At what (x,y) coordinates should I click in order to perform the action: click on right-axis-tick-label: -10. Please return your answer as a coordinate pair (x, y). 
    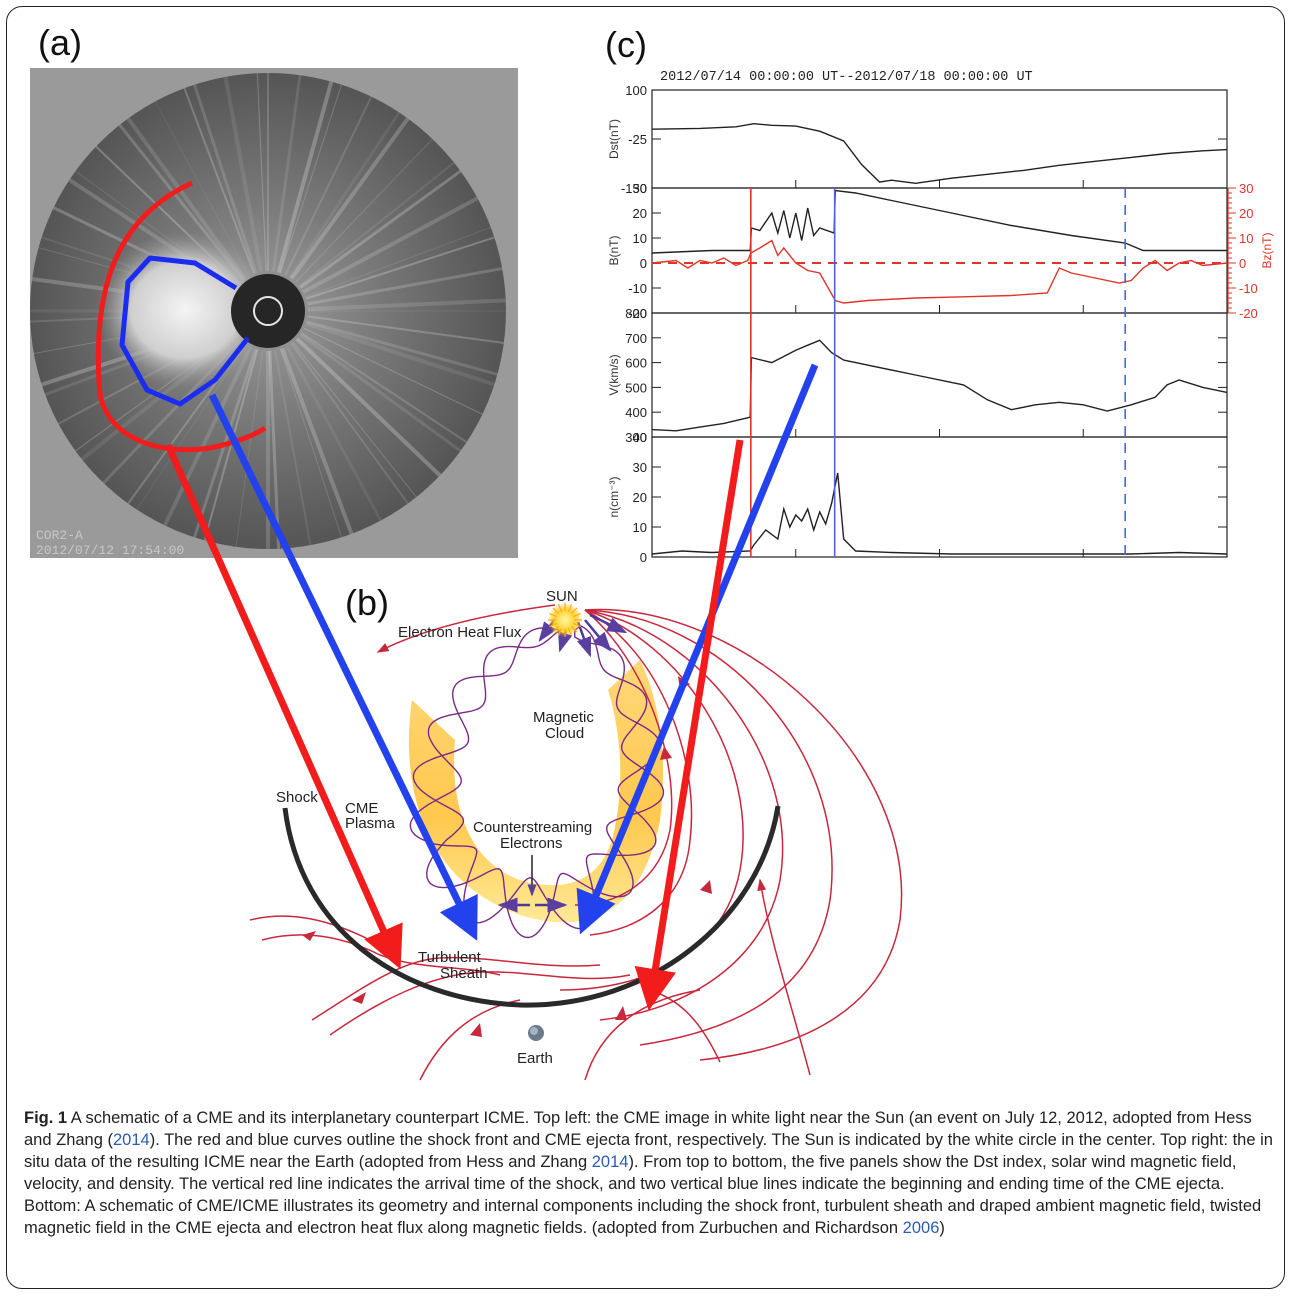
    Looking at the image, I should click on (1248, 288).